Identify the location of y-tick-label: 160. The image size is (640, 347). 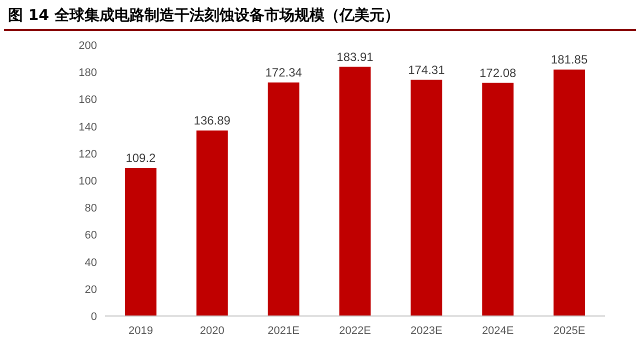
(87, 100).